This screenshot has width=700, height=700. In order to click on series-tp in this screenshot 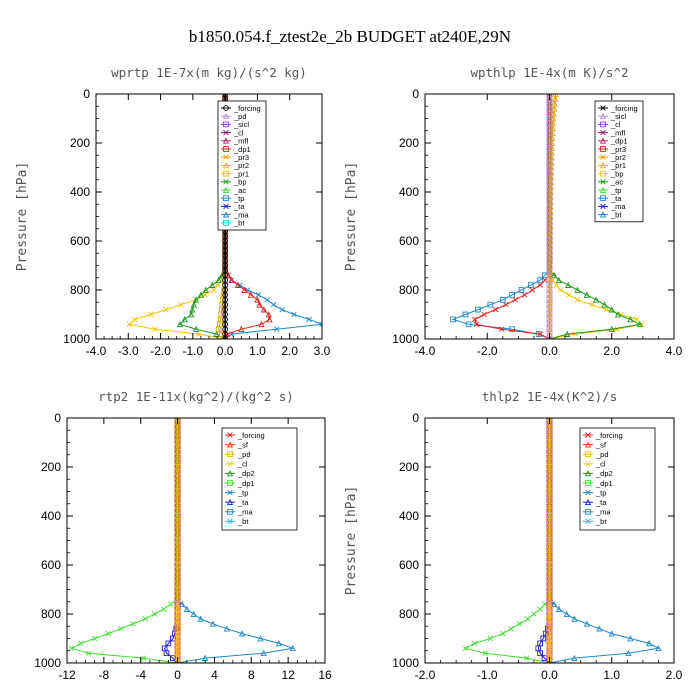, I will do `click(501, 216)`.